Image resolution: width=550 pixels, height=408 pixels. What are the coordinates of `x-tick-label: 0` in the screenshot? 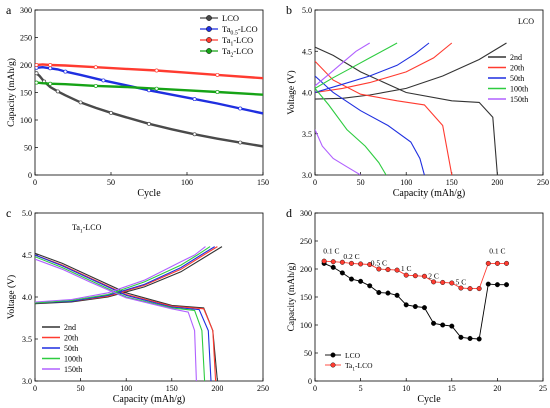 It's located at (35, 182).